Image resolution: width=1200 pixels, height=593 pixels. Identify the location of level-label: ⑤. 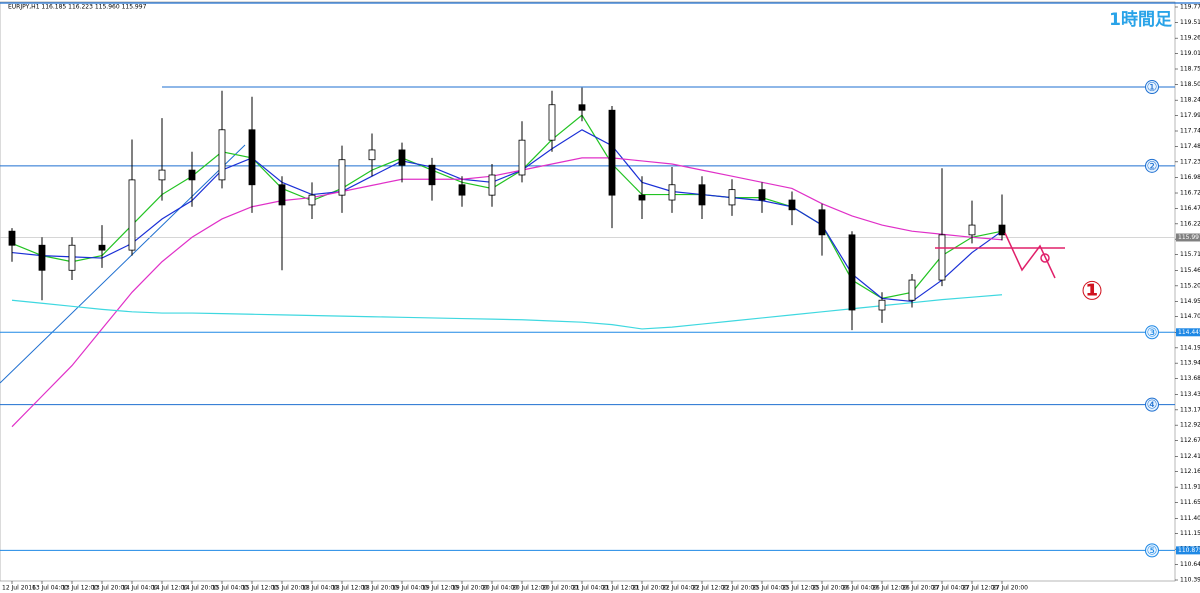
(1152, 550).